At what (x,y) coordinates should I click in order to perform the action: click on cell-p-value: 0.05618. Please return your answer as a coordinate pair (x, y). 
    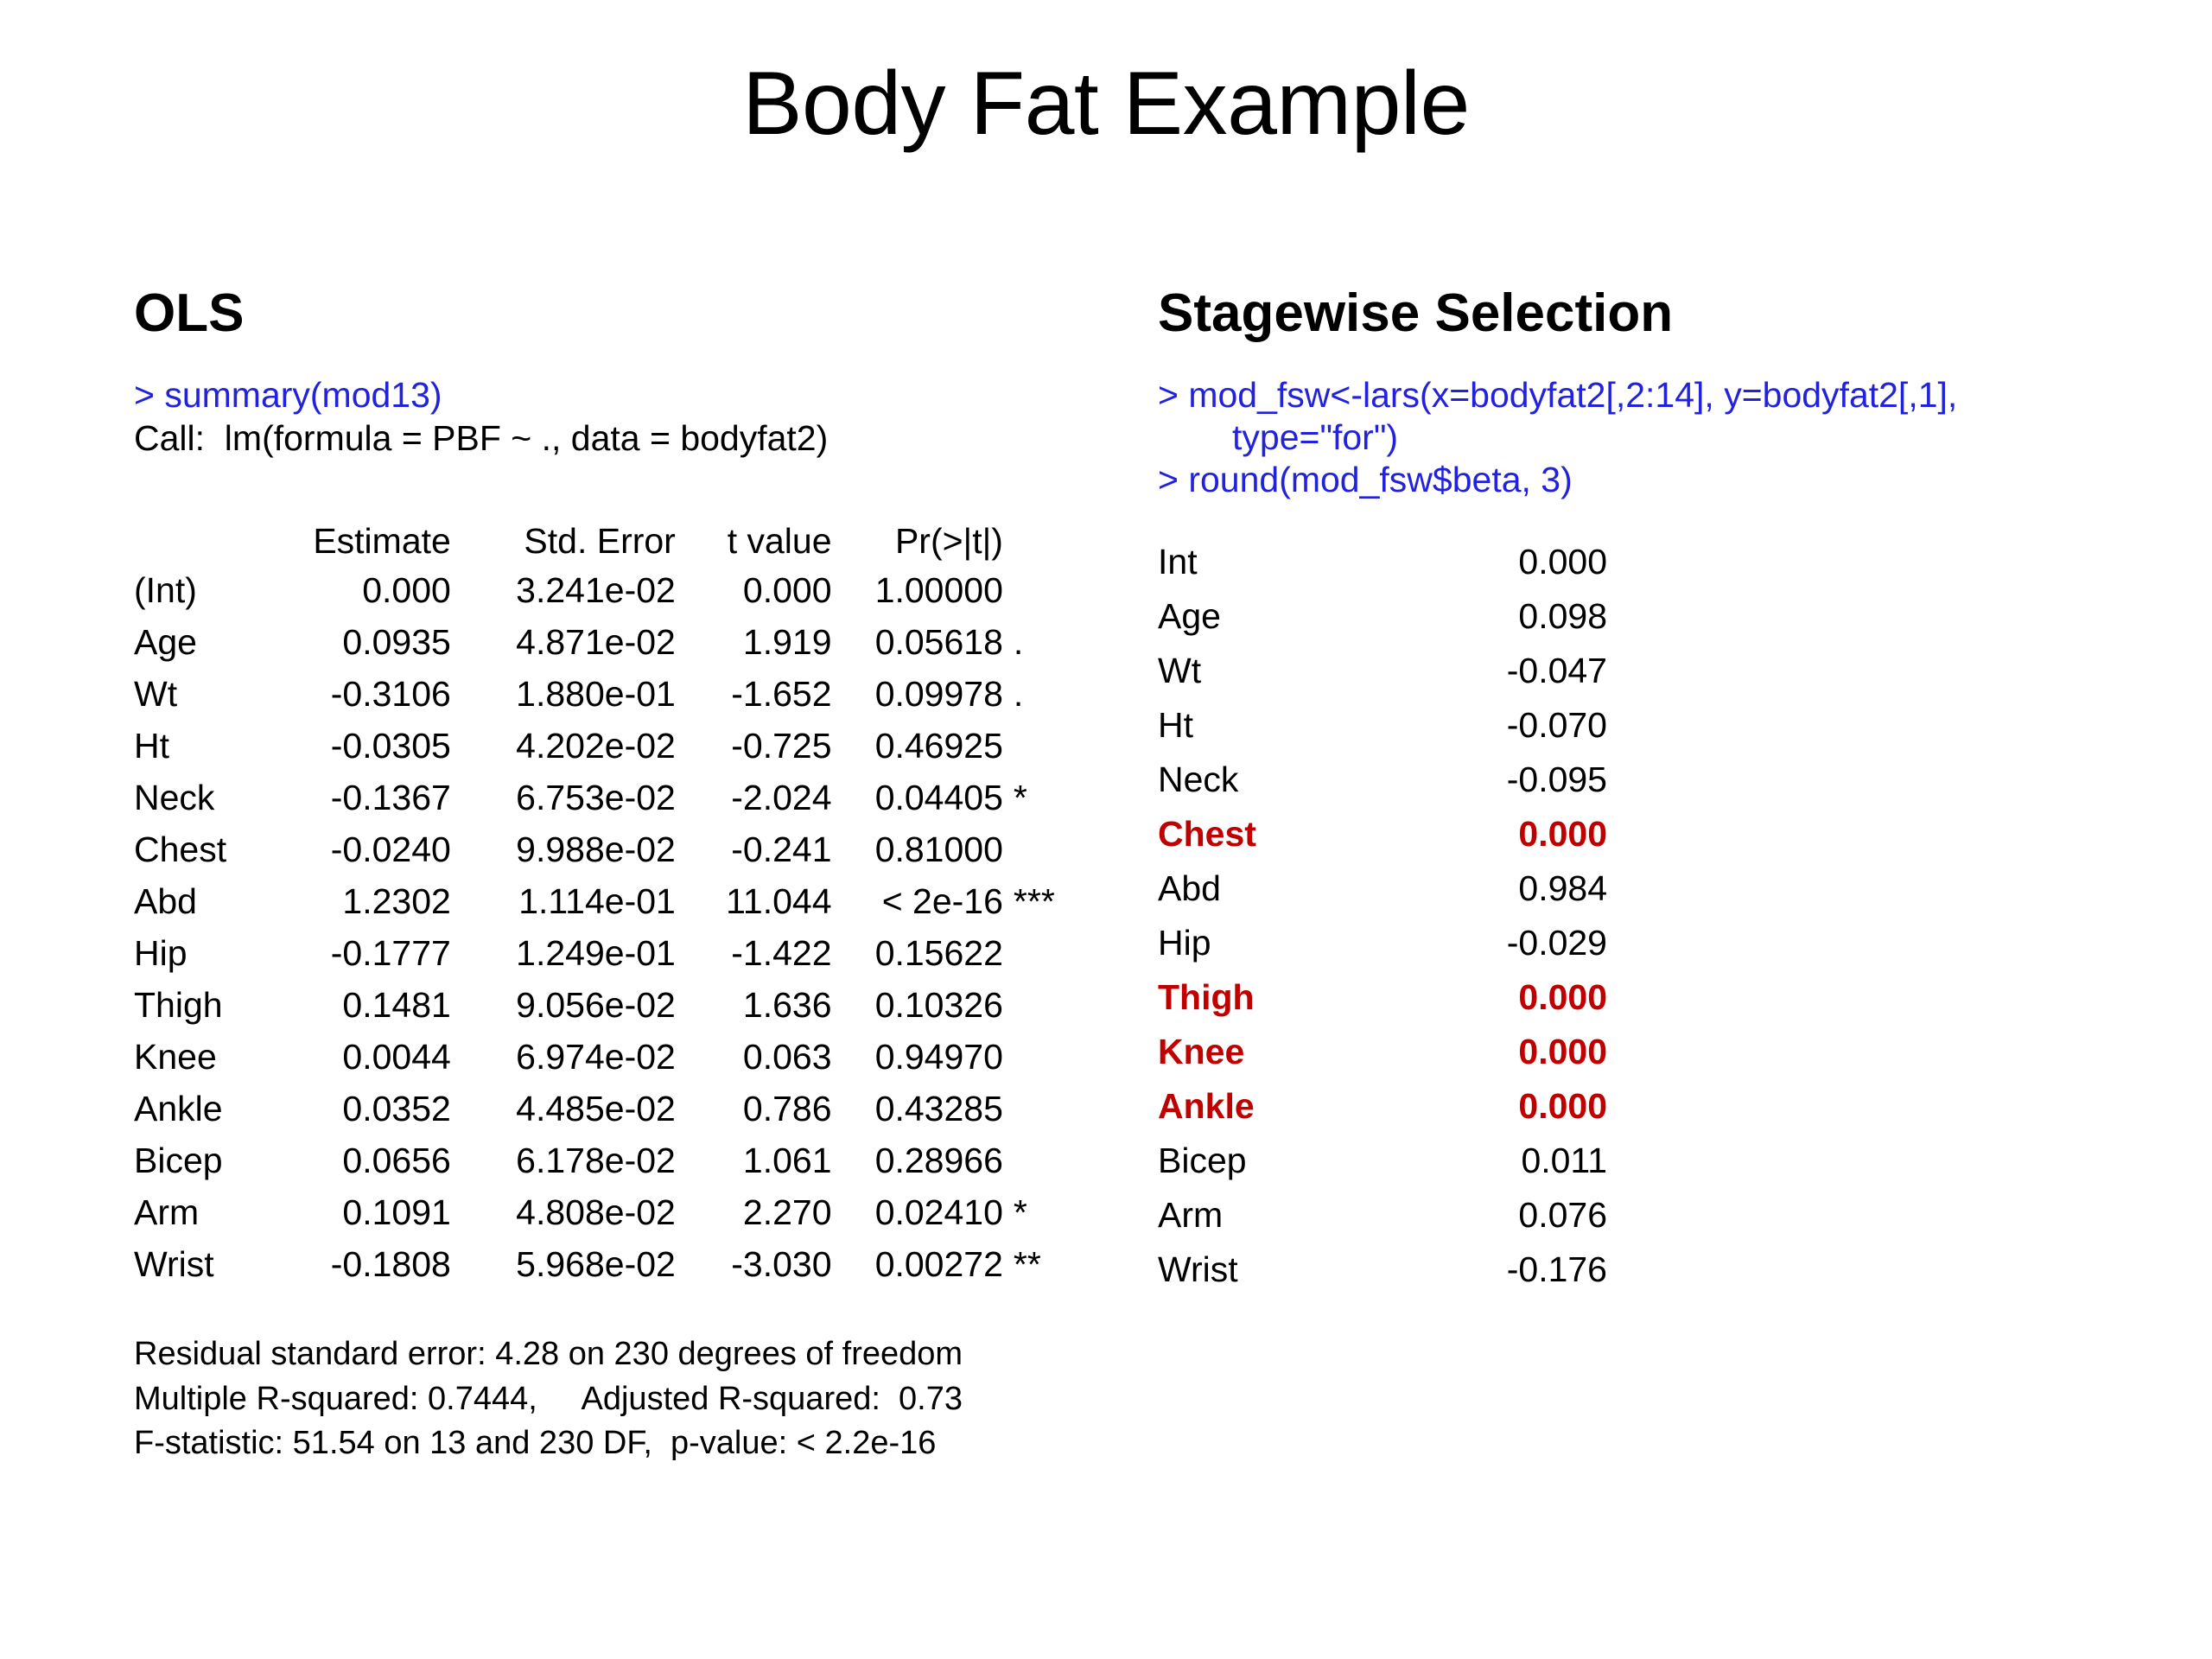
    Looking at the image, I should click on (938, 642).